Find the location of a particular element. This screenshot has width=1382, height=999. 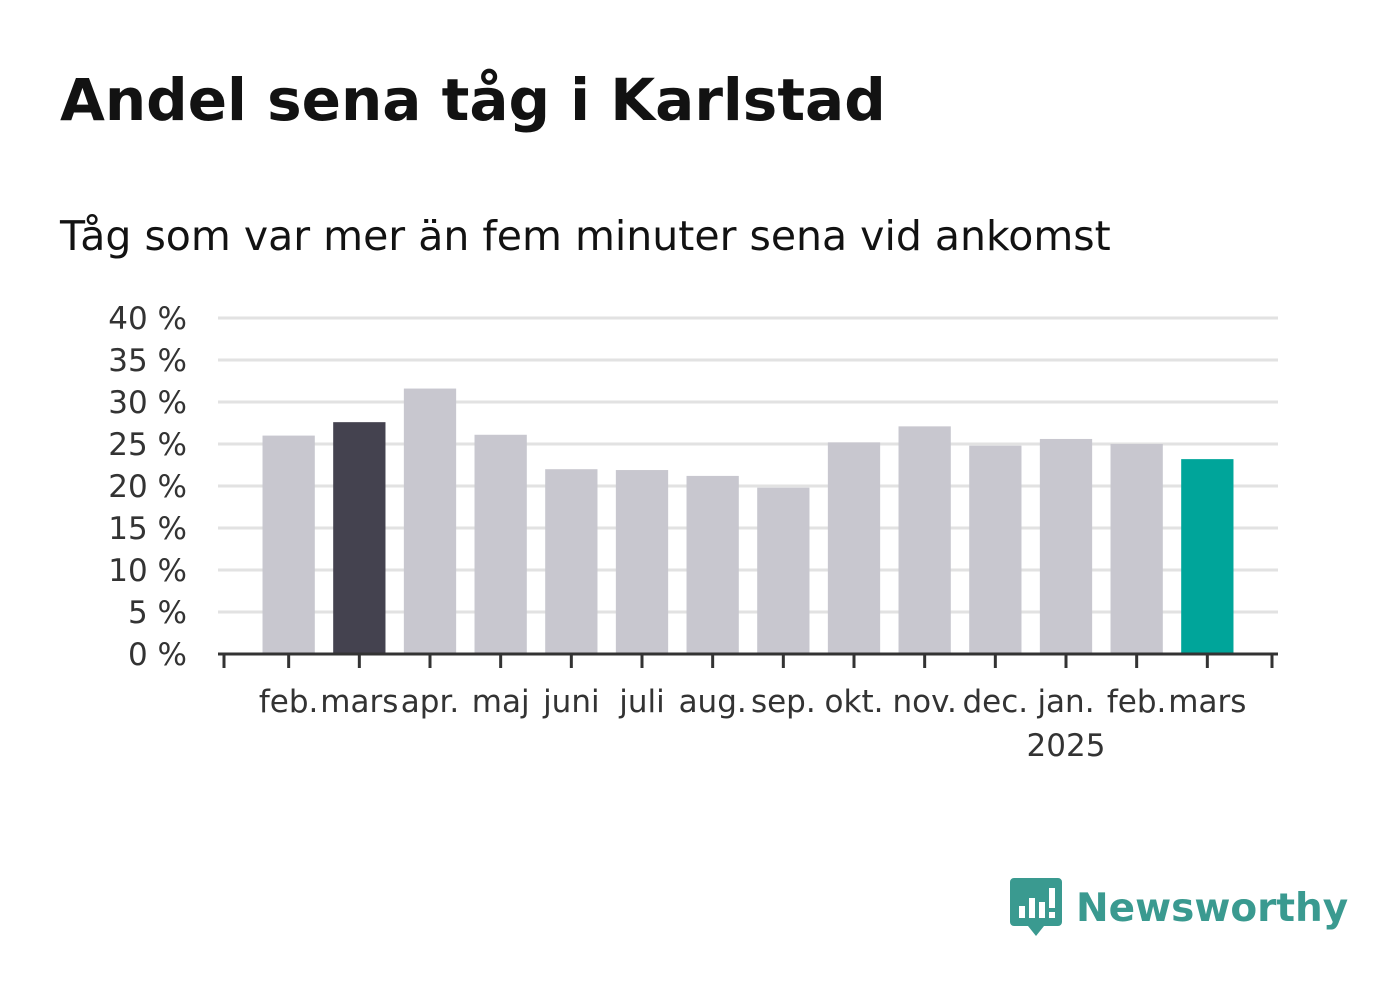

y-tick-label: 20 % is located at coordinates (147, 487).